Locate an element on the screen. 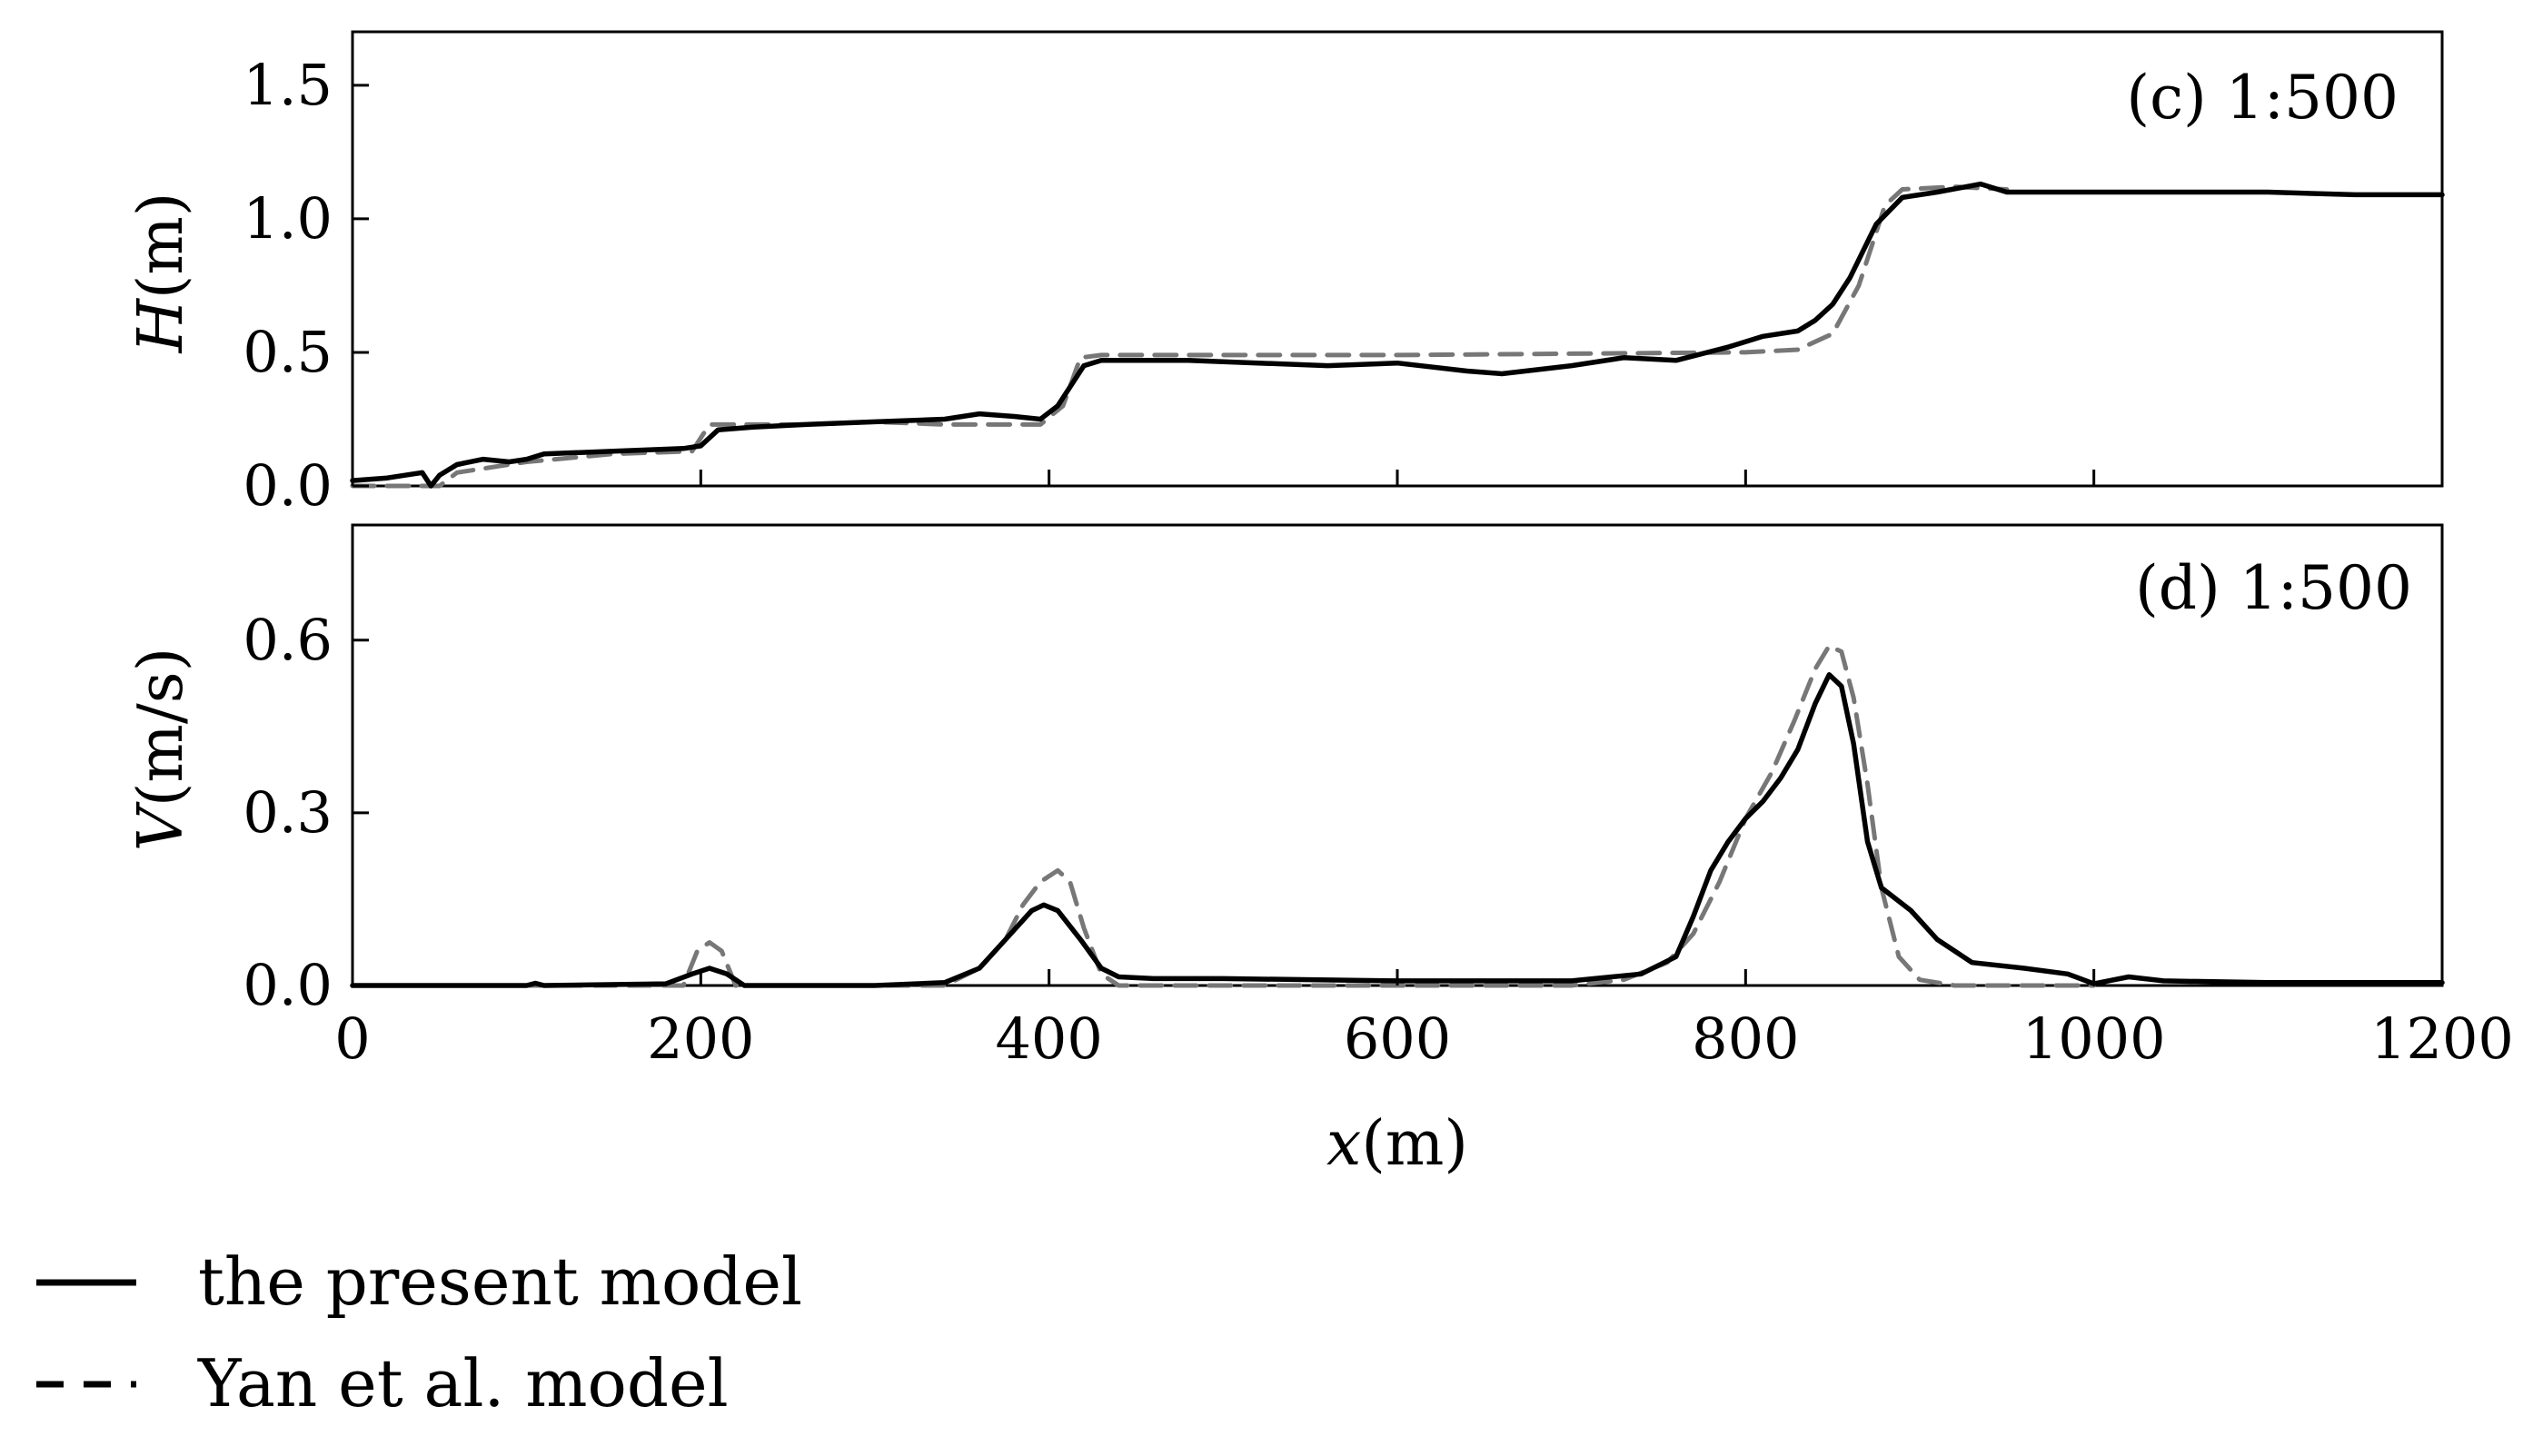 This screenshot has height=1456, width=2533. panel-c-ytick-label-1.5: 1.5 is located at coordinates (288, 85).